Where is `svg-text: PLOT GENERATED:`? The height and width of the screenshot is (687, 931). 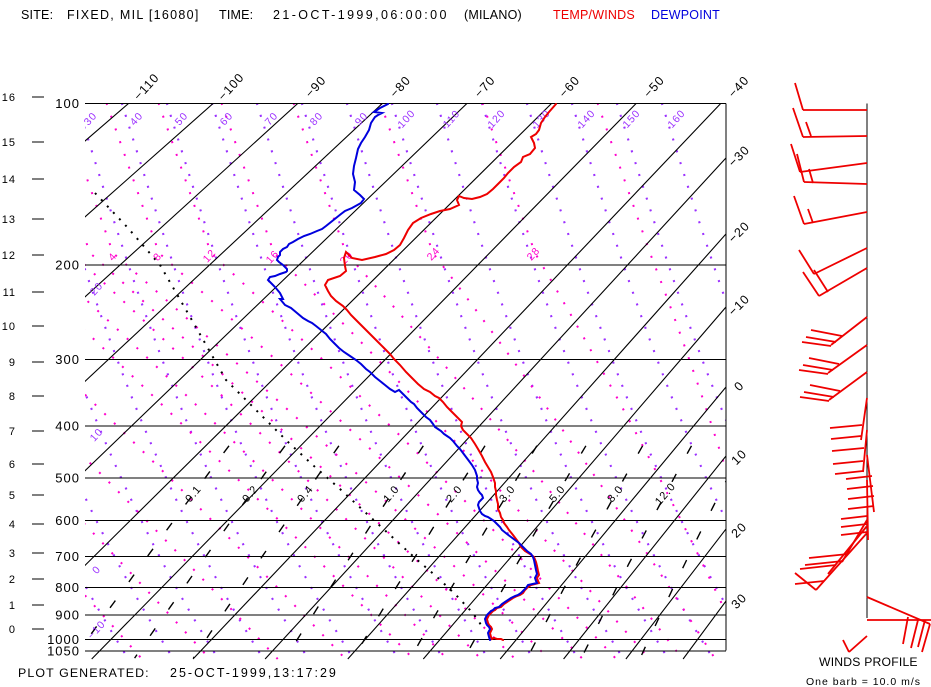
svg-text: PLOT GENERATED: is located at coordinates (84, 673).